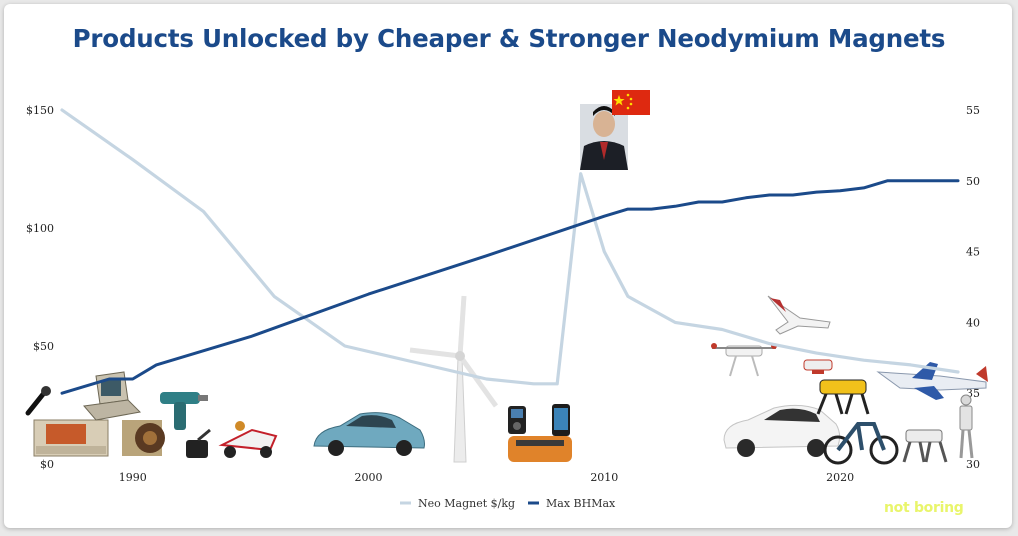 The height and width of the screenshot is (536, 1018). I want to click on iphone-image, so click(561, 420).